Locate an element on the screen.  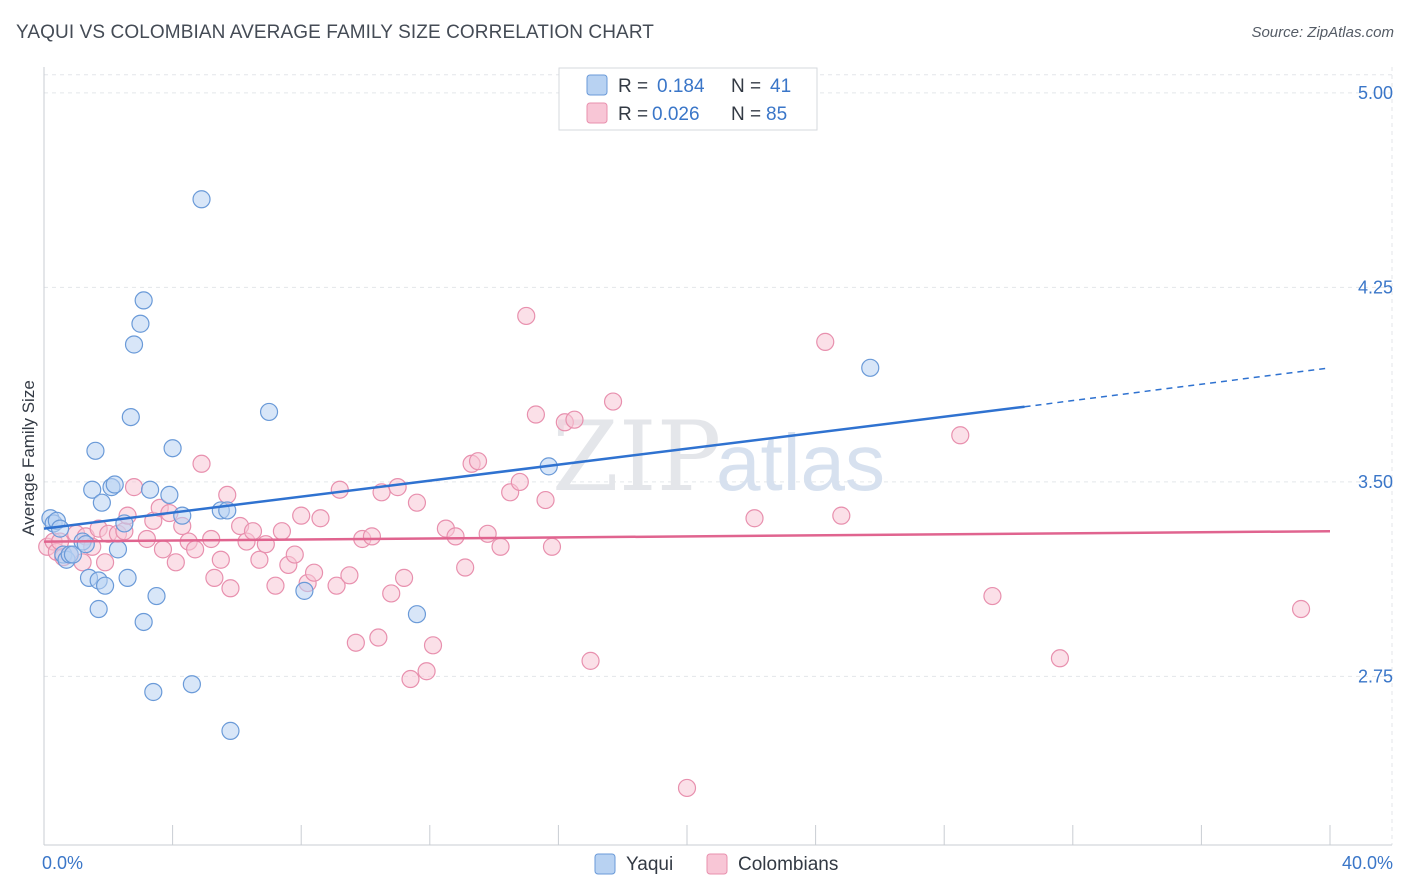
y-axis-title: Average Family Size is located at coordinates (28, 458).